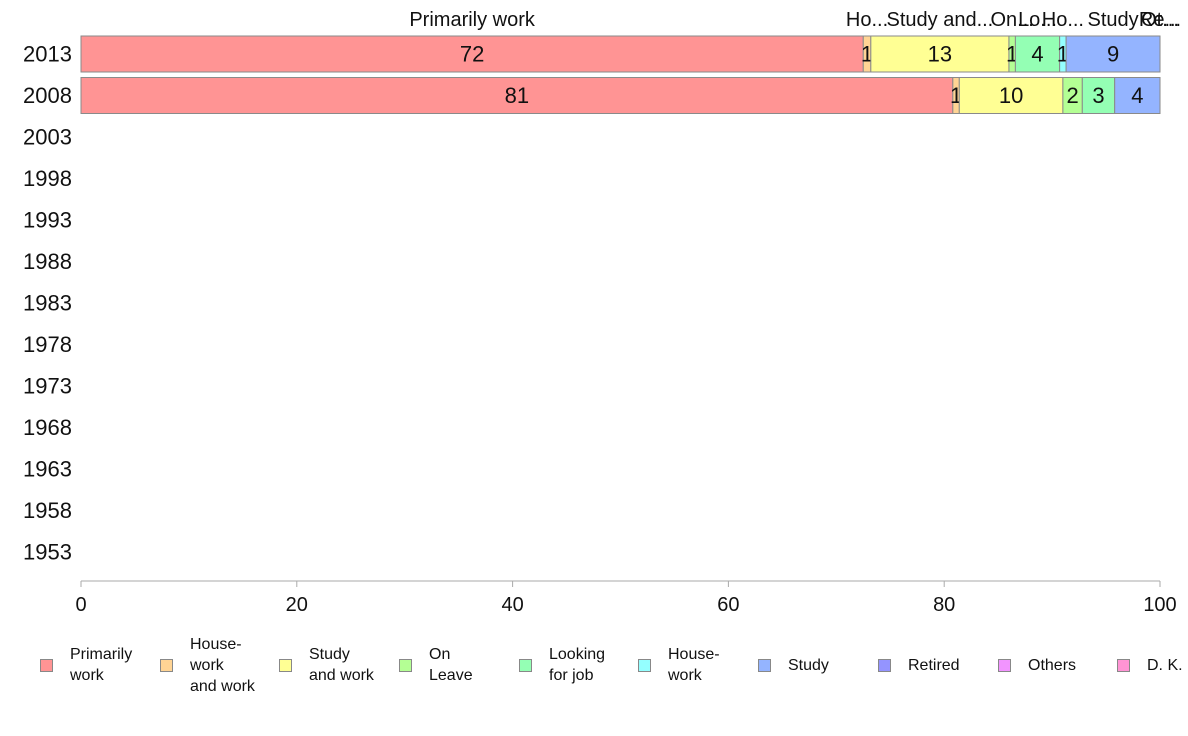 The width and height of the screenshot is (1188, 736). What do you see at coordinates (1052, 665) in the screenshot?
I see `legend-label: Others` at bounding box center [1052, 665].